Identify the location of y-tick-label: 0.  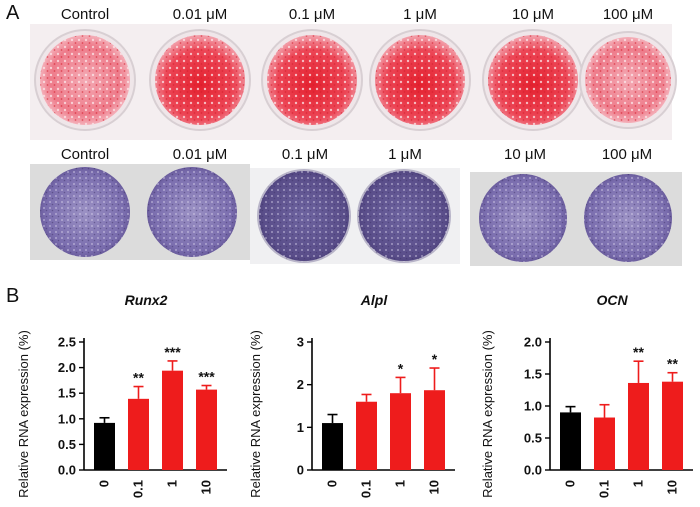
(300, 470).